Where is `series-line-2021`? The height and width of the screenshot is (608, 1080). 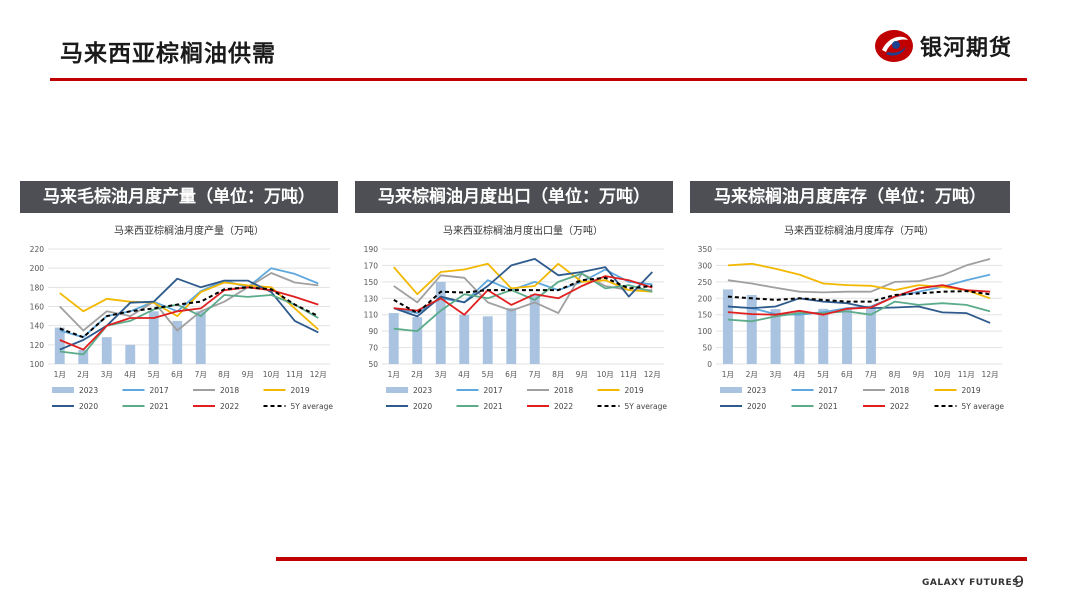
series-line-2021 is located at coordinates (523, 302).